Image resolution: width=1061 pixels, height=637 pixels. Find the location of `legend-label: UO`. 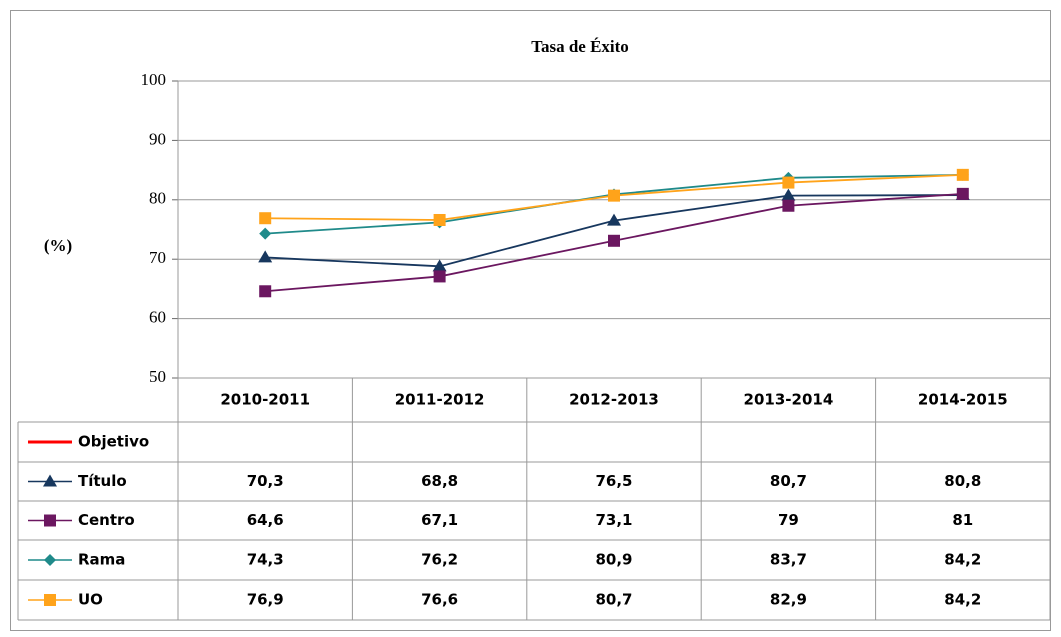

legend-label: UO is located at coordinates (90, 600).